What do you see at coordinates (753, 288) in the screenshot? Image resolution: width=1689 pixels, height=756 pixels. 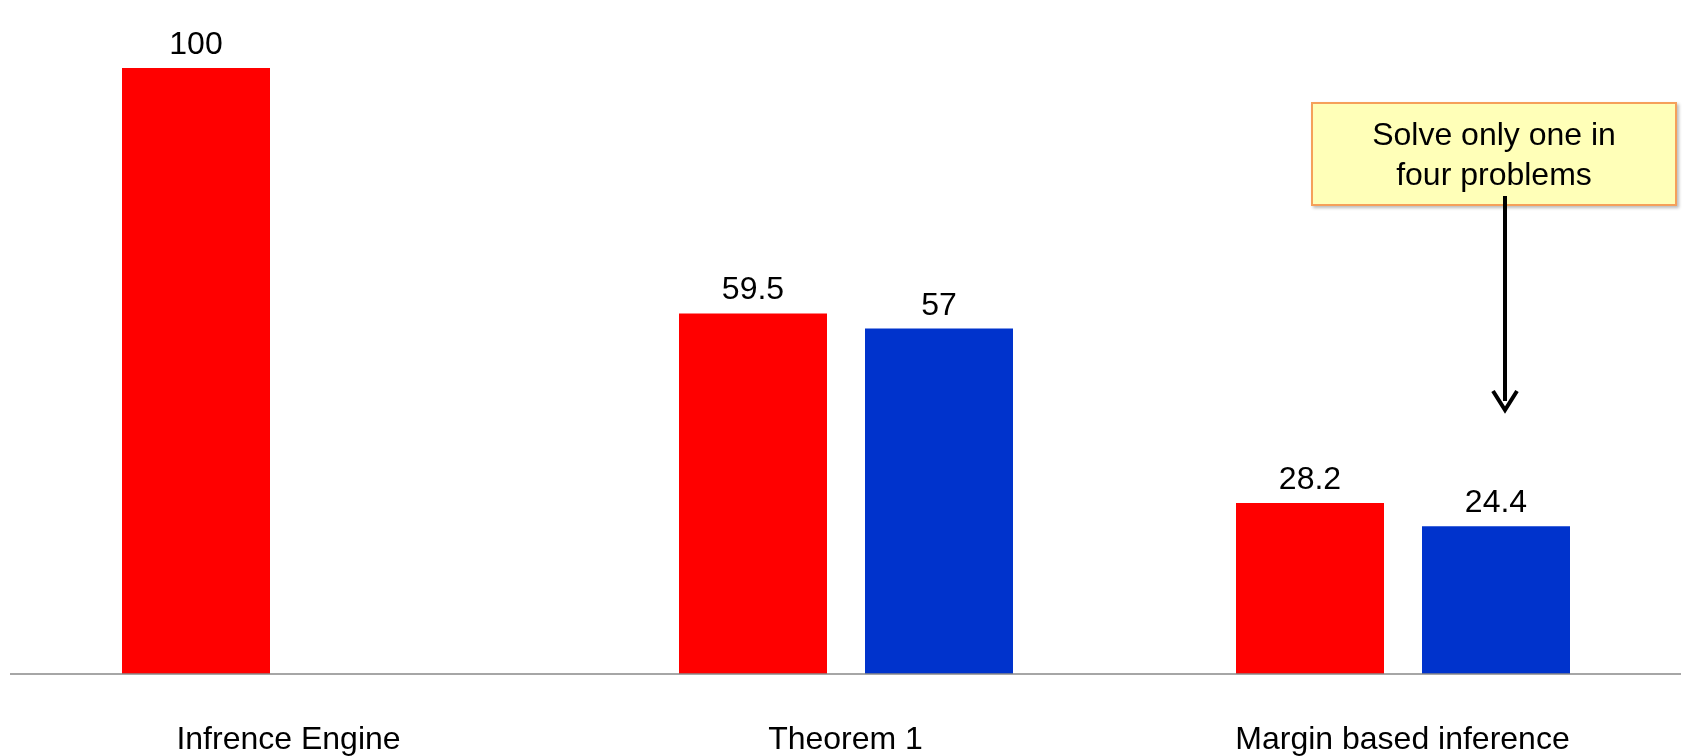 I see `data-label: 59.5` at bounding box center [753, 288].